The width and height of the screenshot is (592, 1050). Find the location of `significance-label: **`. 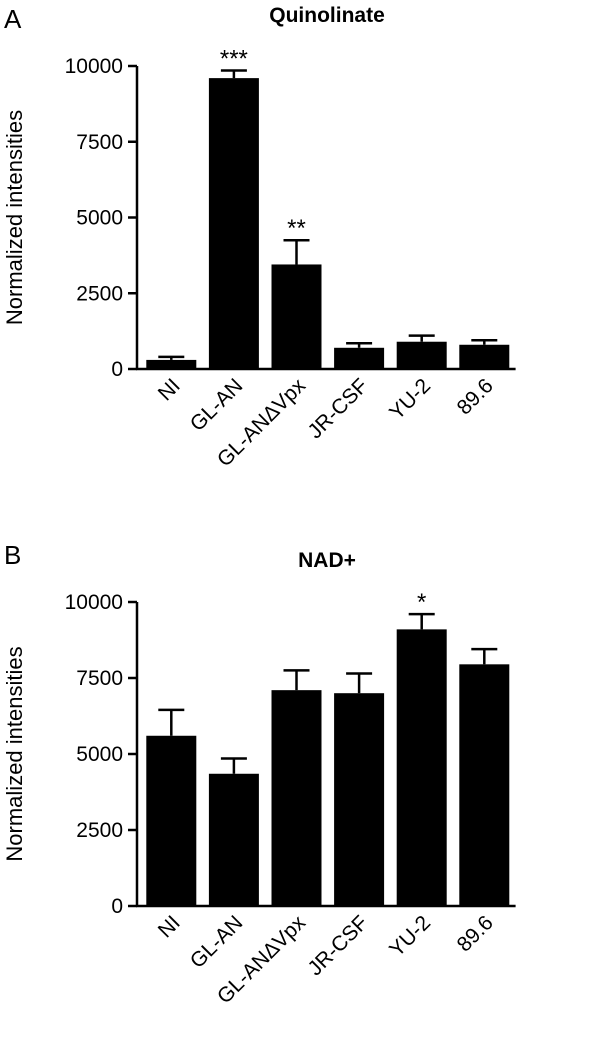

significance-label: ** is located at coordinates (296, 228).